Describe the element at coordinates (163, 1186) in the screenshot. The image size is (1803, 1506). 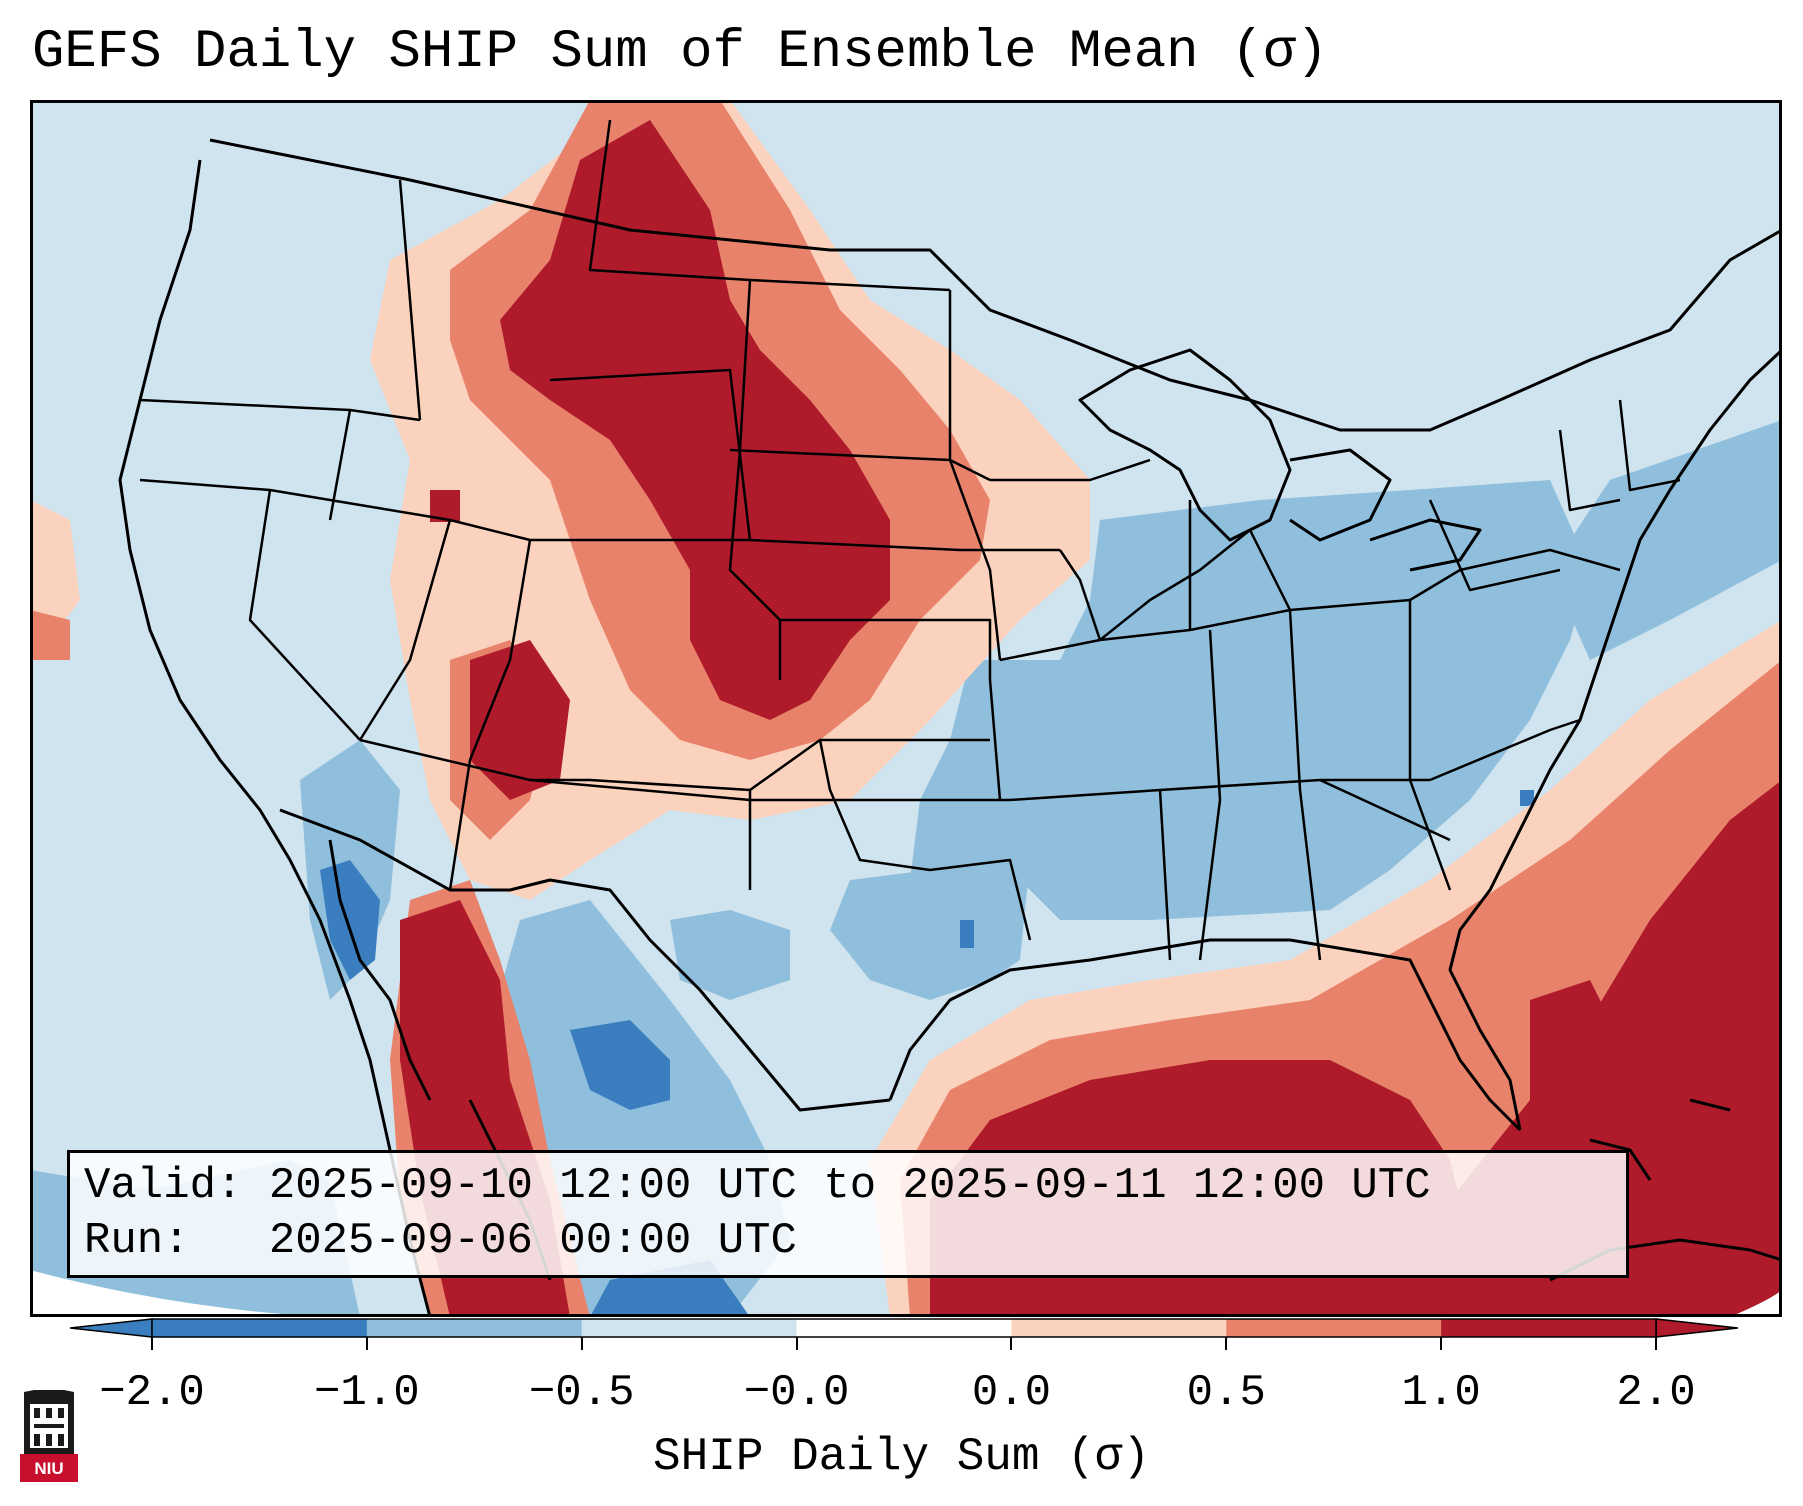
I see `valid-label: Valid:` at that location.